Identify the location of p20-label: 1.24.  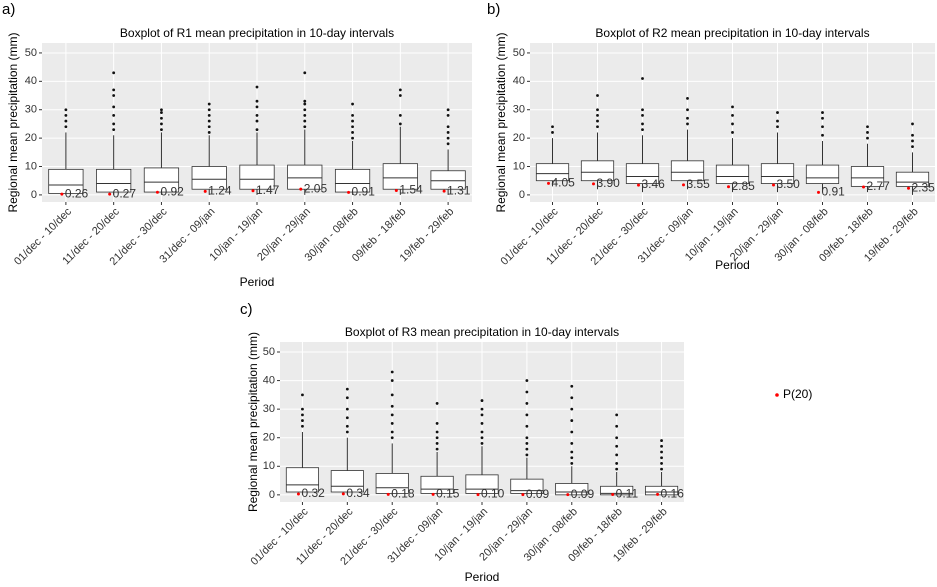
(220, 191).